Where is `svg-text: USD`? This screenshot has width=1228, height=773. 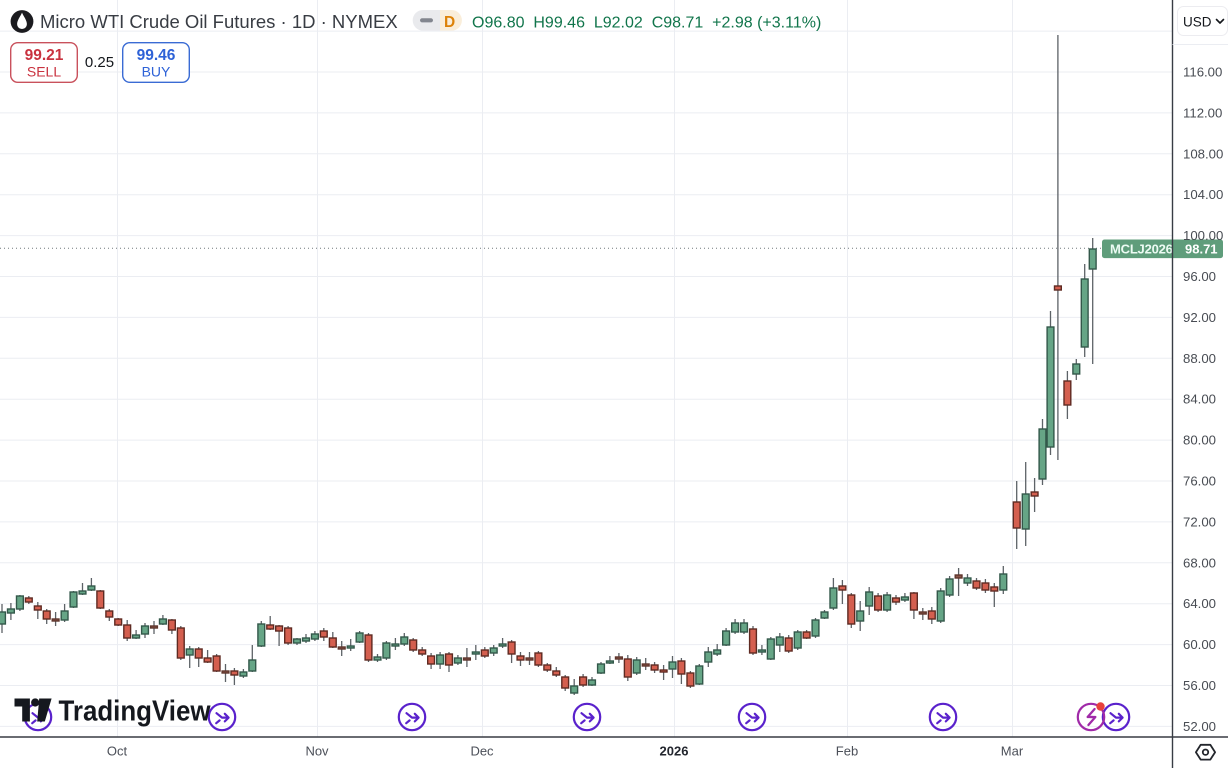 svg-text: USD is located at coordinates (1197, 22).